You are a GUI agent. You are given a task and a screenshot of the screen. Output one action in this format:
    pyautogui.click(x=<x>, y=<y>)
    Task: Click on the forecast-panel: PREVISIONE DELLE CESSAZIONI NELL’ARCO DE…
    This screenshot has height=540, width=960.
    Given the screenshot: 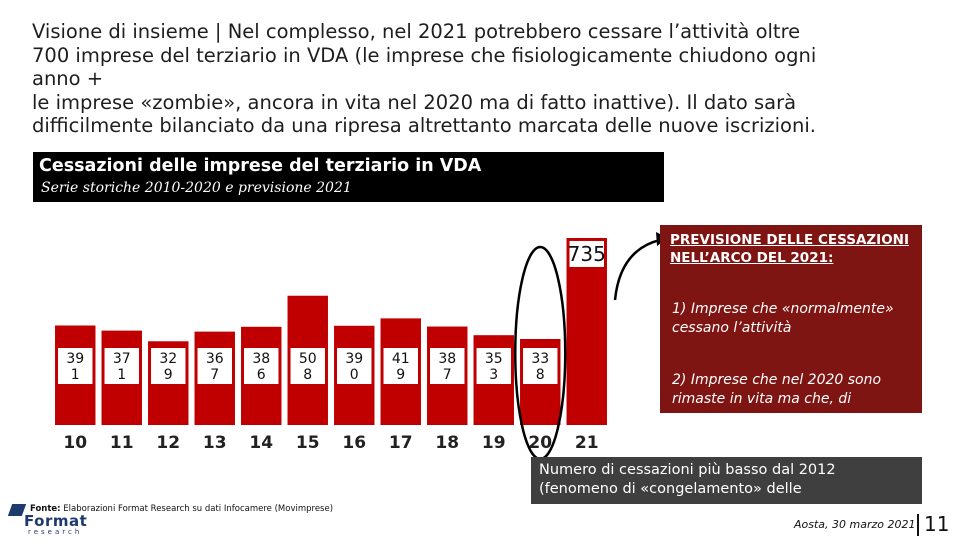 What is the action you would take?
    pyautogui.click(x=791, y=319)
    